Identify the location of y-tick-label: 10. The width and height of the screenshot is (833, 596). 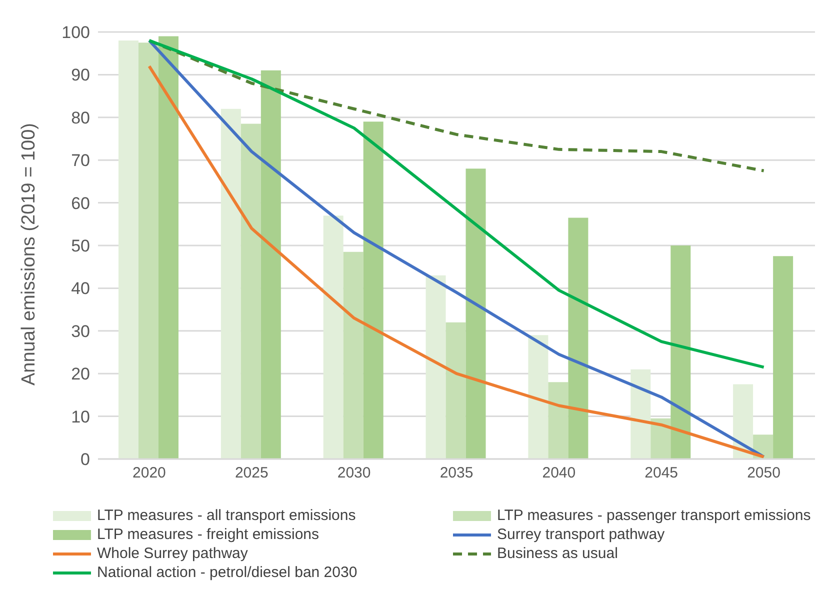
(80, 416).